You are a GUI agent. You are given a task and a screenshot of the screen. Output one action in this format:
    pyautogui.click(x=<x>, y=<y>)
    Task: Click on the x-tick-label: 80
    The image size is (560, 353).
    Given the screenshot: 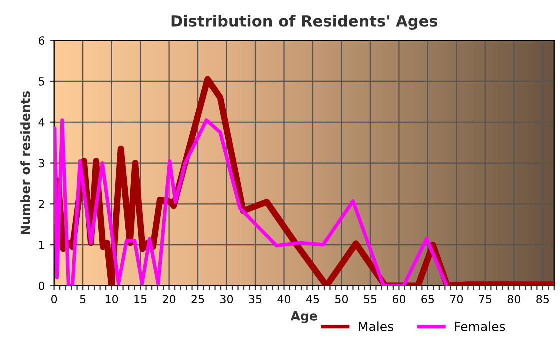 What is the action you would take?
    pyautogui.click(x=514, y=299)
    